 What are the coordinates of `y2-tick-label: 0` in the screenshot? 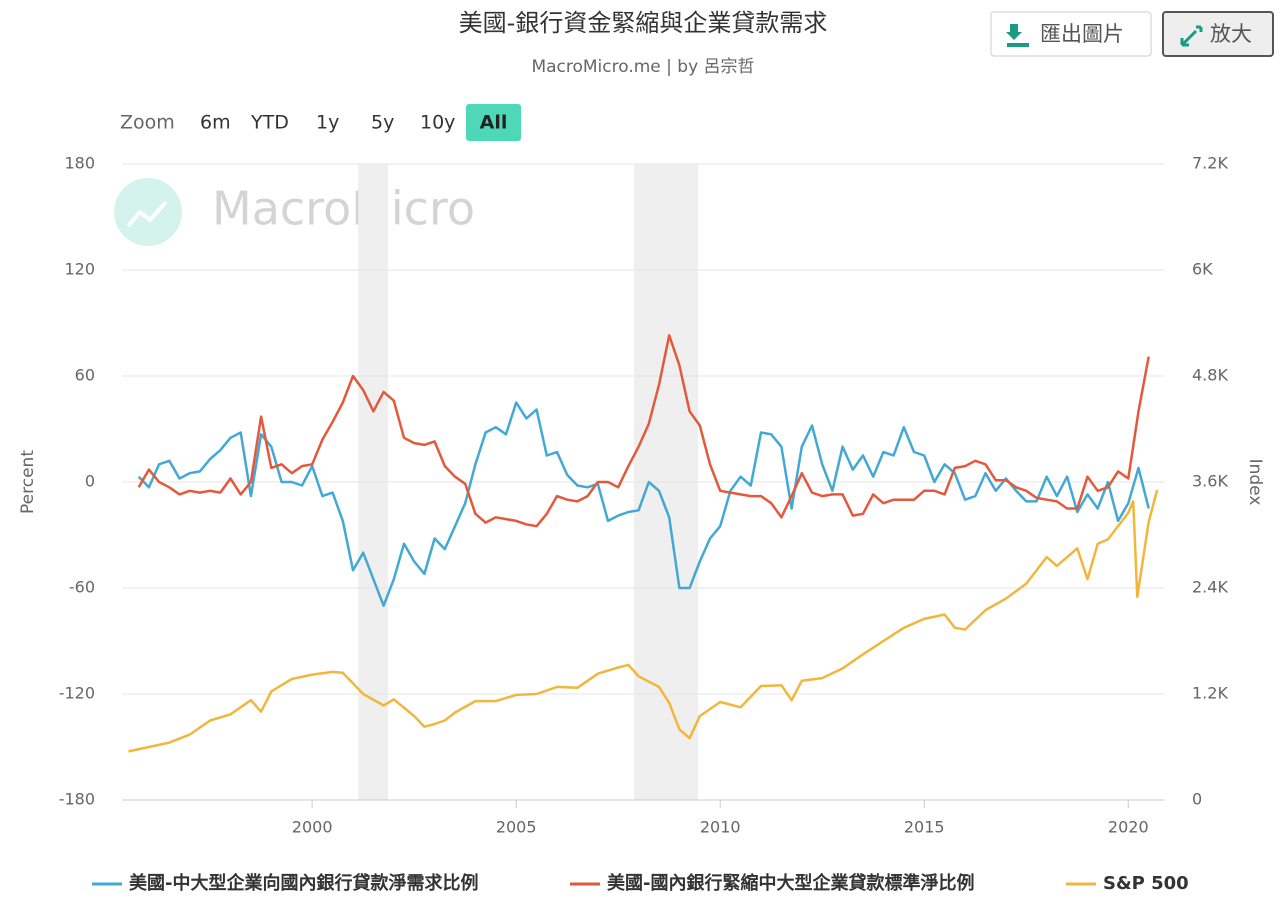 It's located at (1197, 799).